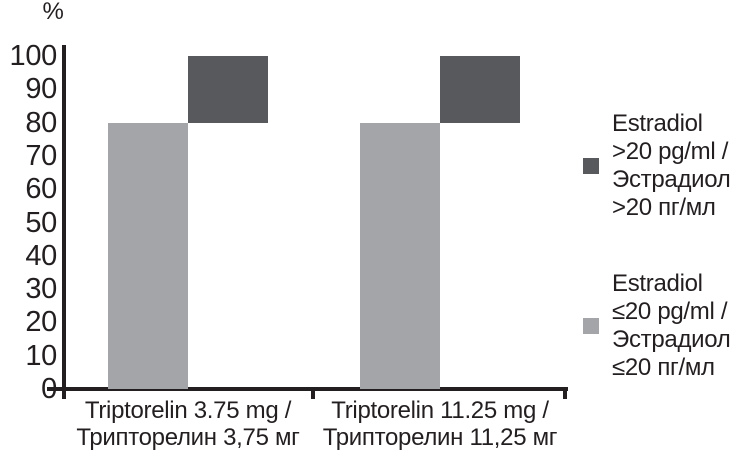 The image size is (742, 464). What do you see at coordinates (41, 289) in the screenshot?
I see `y-axis-tick-label: 30` at bounding box center [41, 289].